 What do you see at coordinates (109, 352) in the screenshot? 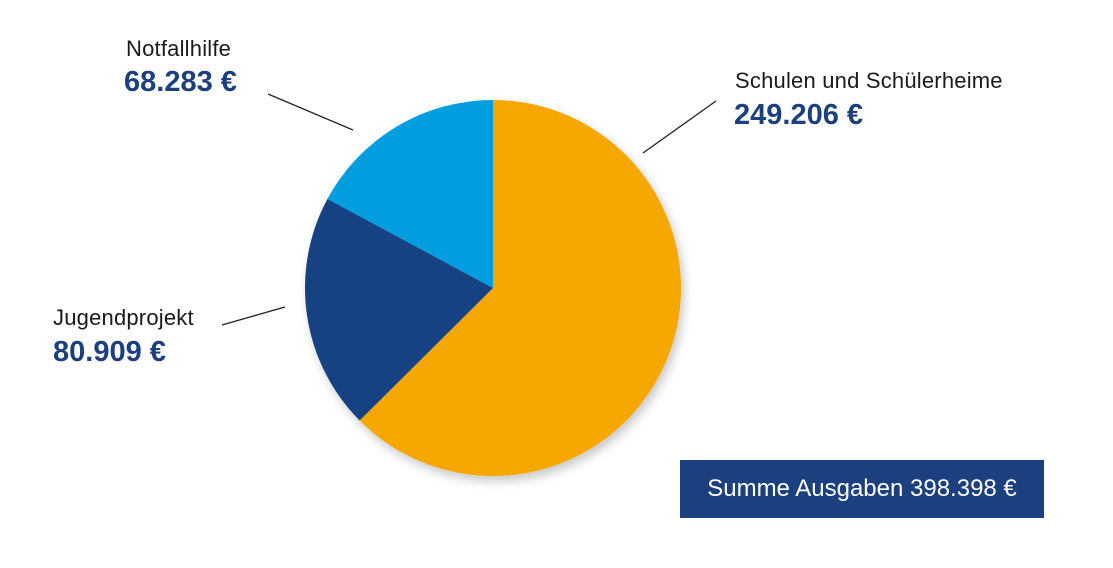
I see `slice-value-jugendprojekt: 80.909 €` at bounding box center [109, 352].